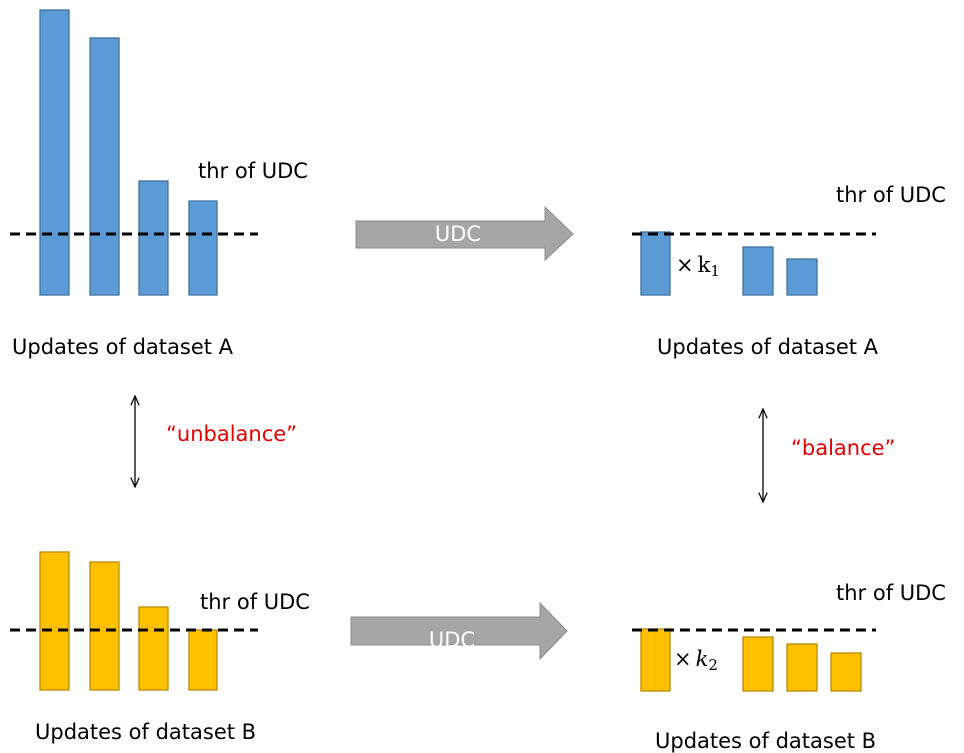 The width and height of the screenshot is (964, 753). I want to click on panel-a-before: thr of UDC Updates of dataset A, so click(159, 184).